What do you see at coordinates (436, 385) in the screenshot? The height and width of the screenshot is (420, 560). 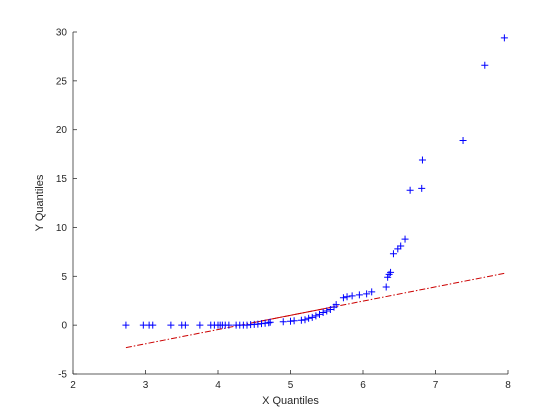 I see `x-tick-label-5: 7` at bounding box center [436, 385].